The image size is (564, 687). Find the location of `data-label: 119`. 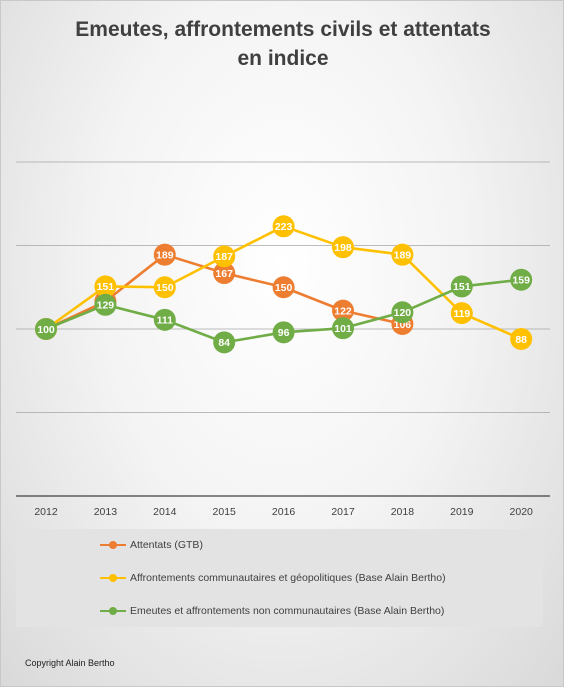

data-label: 119 is located at coordinates (461, 314).